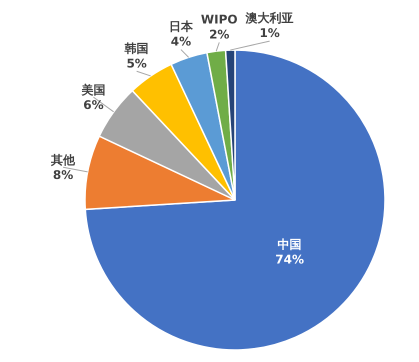 The image size is (419, 362). I want to click on data-label: 6%, so click(93, 105).